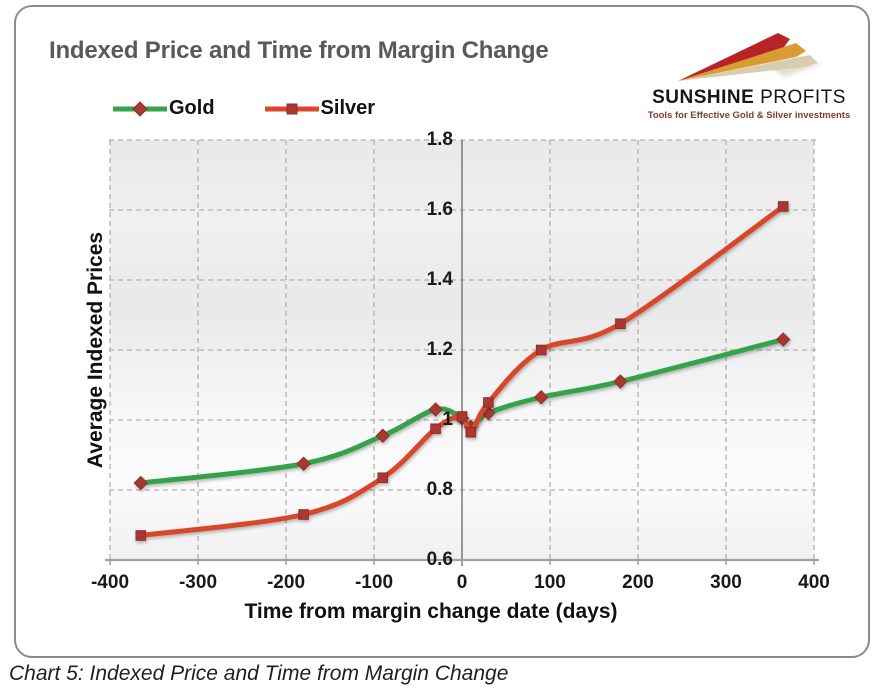 This screenshot has width=875, height=695. What do you see at coordinates (110, 582) in the screenshot?
I see `x-tick-label: -400` at bounding box center [110, 582].